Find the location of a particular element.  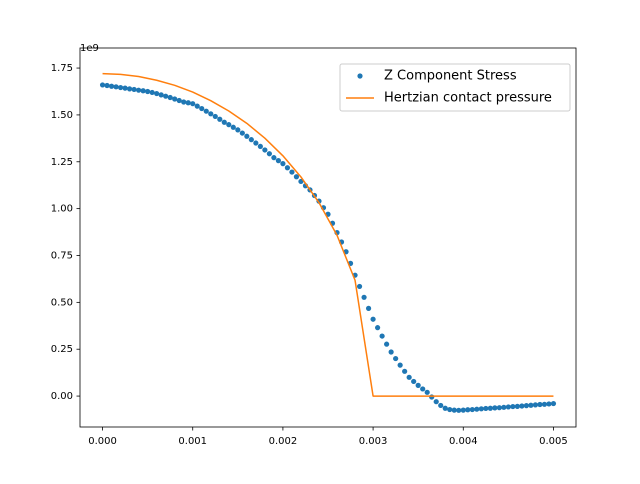

y-tick-label: 0.50 is located at coordinates (62, 302).